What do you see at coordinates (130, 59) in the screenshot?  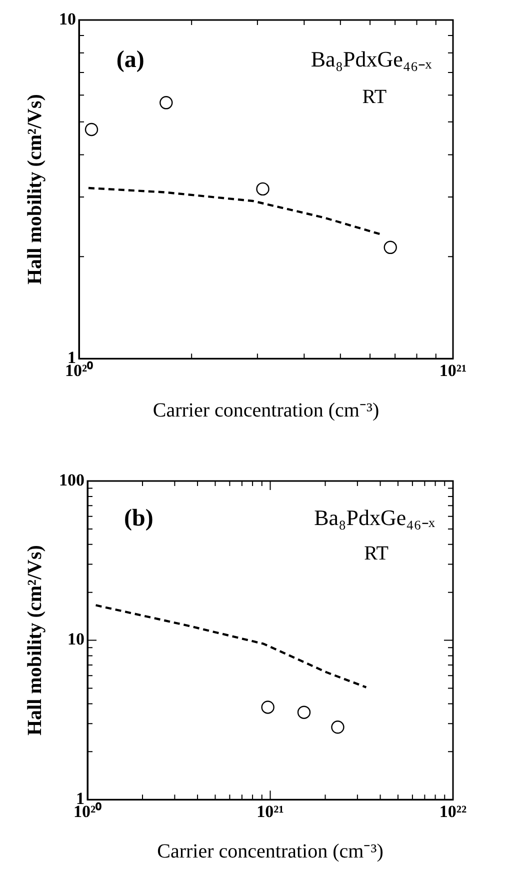 I see `annotation: (a)` at bounding box center [130, 59].